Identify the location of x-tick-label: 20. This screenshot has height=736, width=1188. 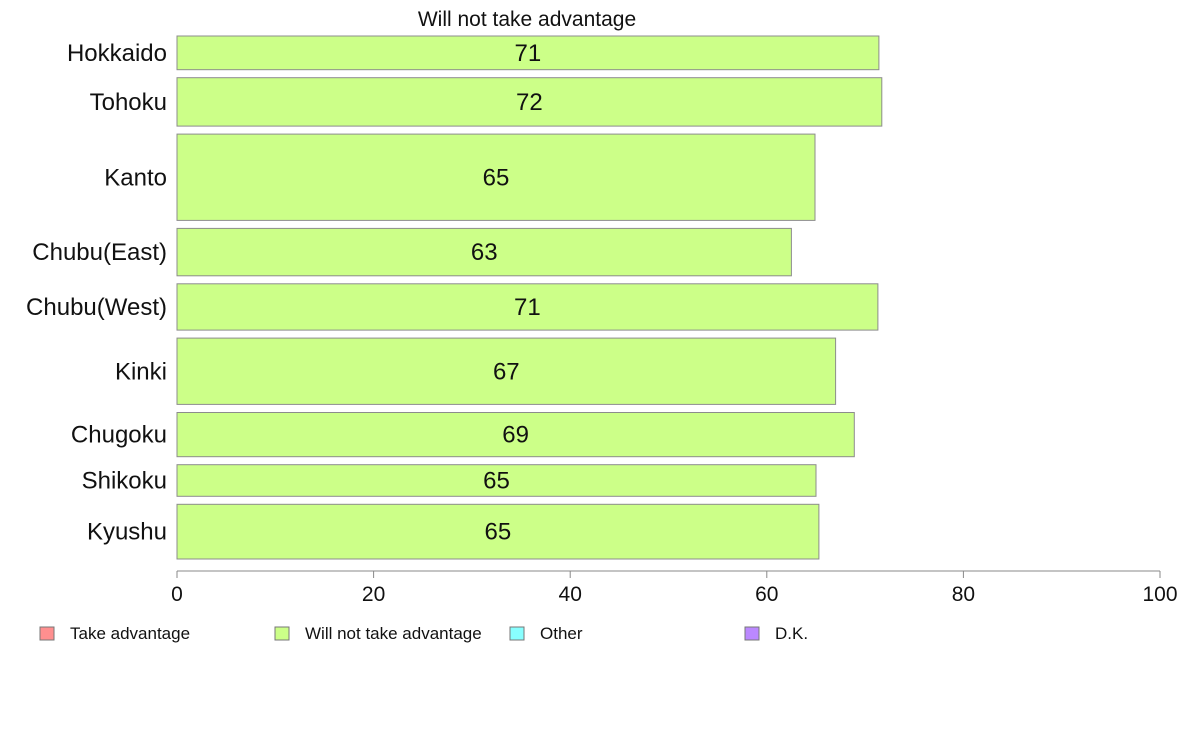
(373, 594).